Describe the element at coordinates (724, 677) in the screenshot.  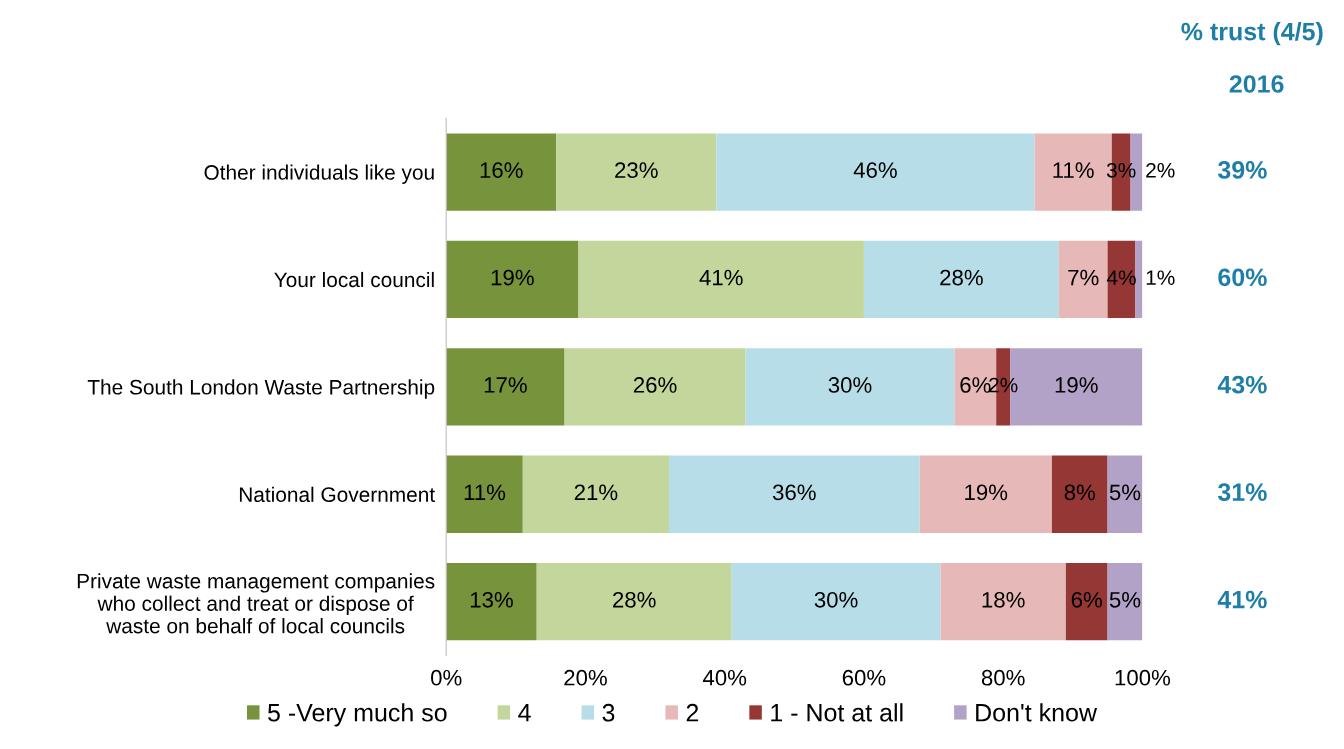
I see `x-tick-label: 40%` at that location.